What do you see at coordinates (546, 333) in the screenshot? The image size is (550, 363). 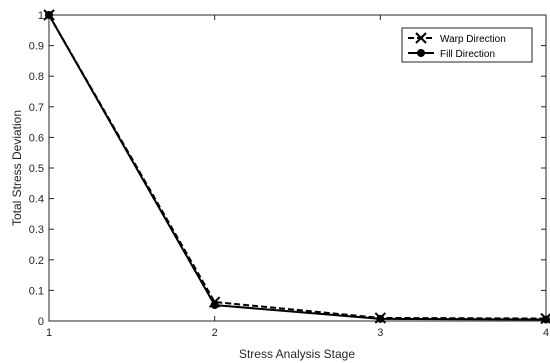 I see `x-tick-label: 4` at bounding box center [546, 333].